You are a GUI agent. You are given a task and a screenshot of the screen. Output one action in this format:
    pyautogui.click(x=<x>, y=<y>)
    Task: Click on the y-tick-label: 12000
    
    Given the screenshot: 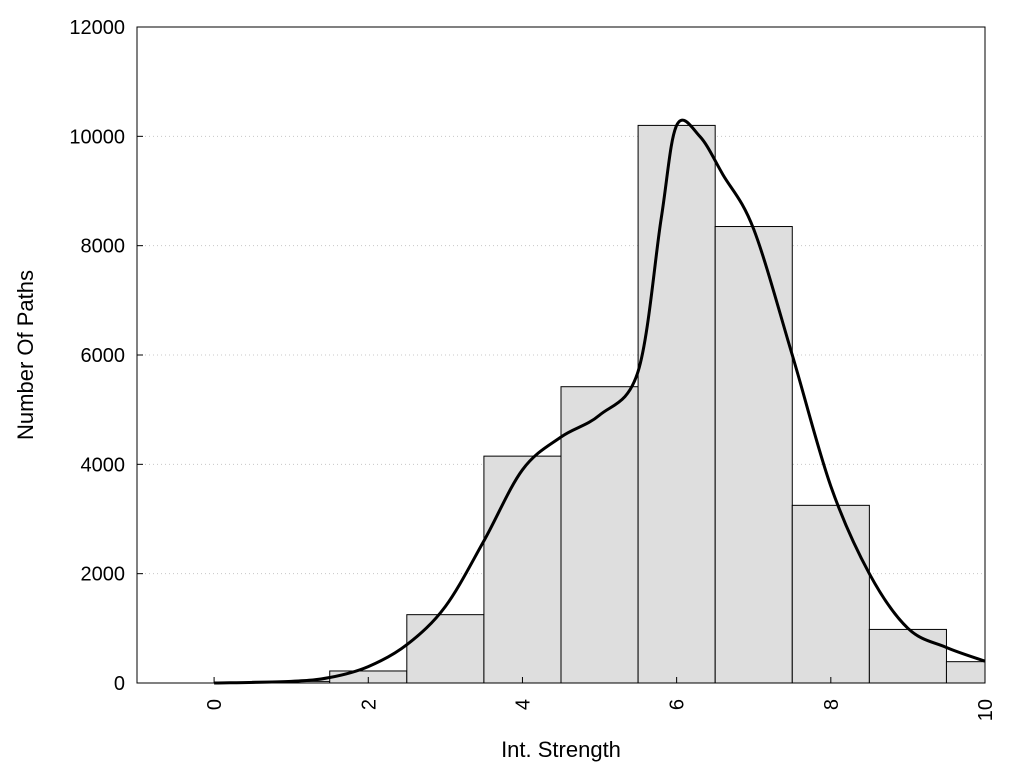 What is the action you would take?
    pyautogui.click(x=97, y=28)
    